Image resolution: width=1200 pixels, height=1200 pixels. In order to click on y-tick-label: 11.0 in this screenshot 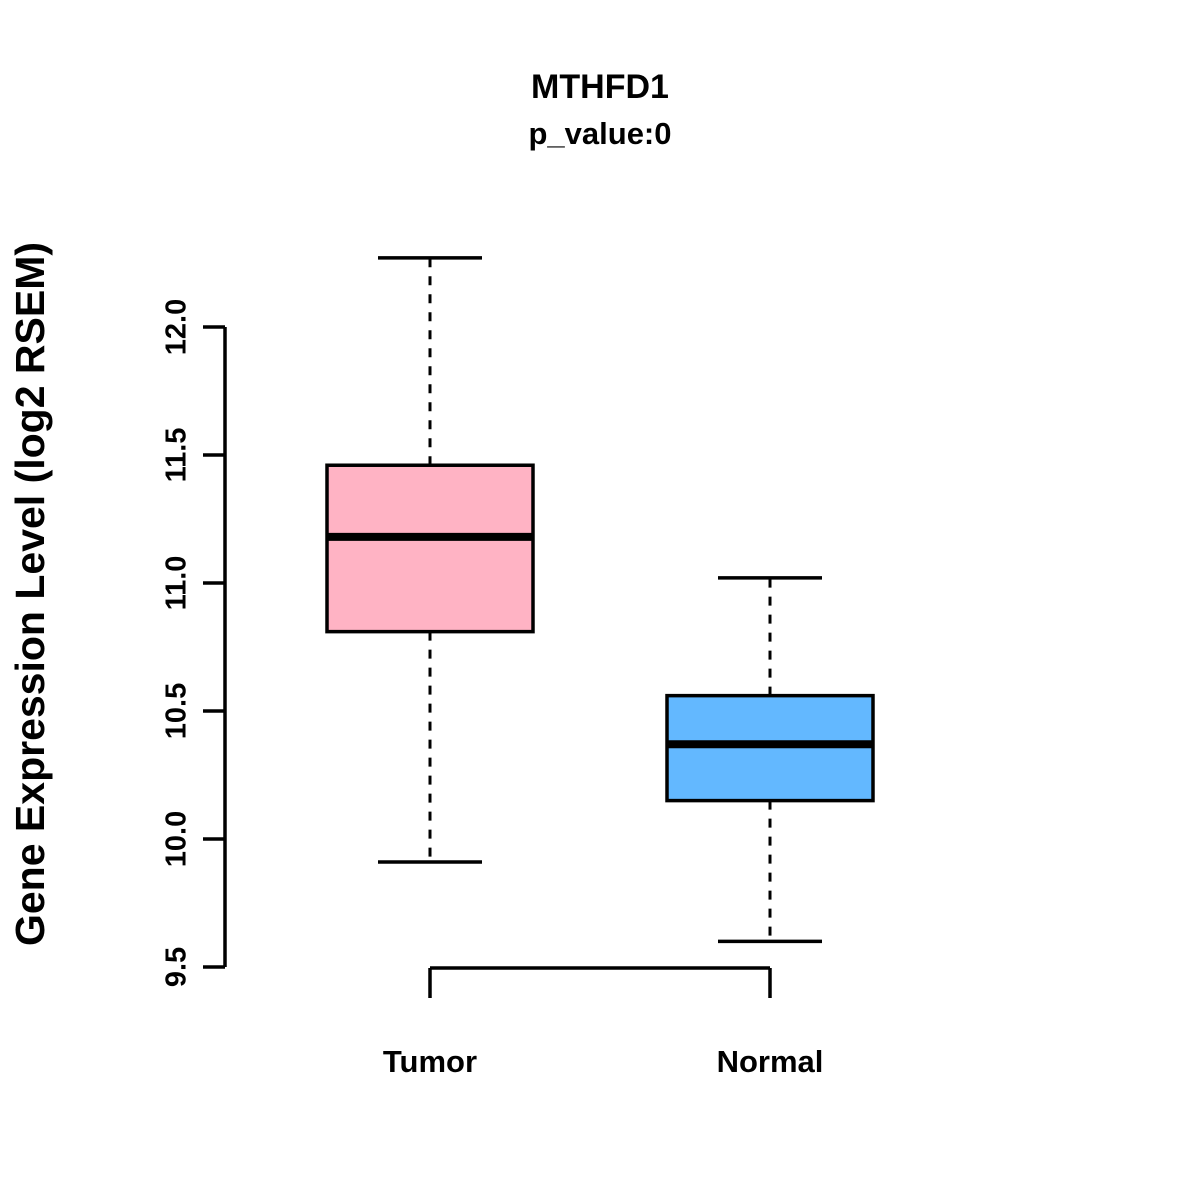, I will do `click(177, 583)`.